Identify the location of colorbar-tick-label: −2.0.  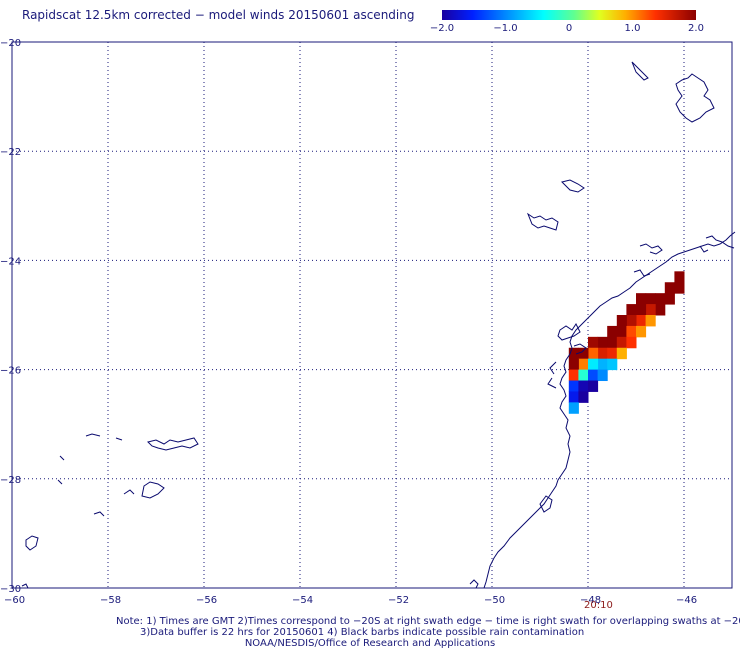
(442, 28).